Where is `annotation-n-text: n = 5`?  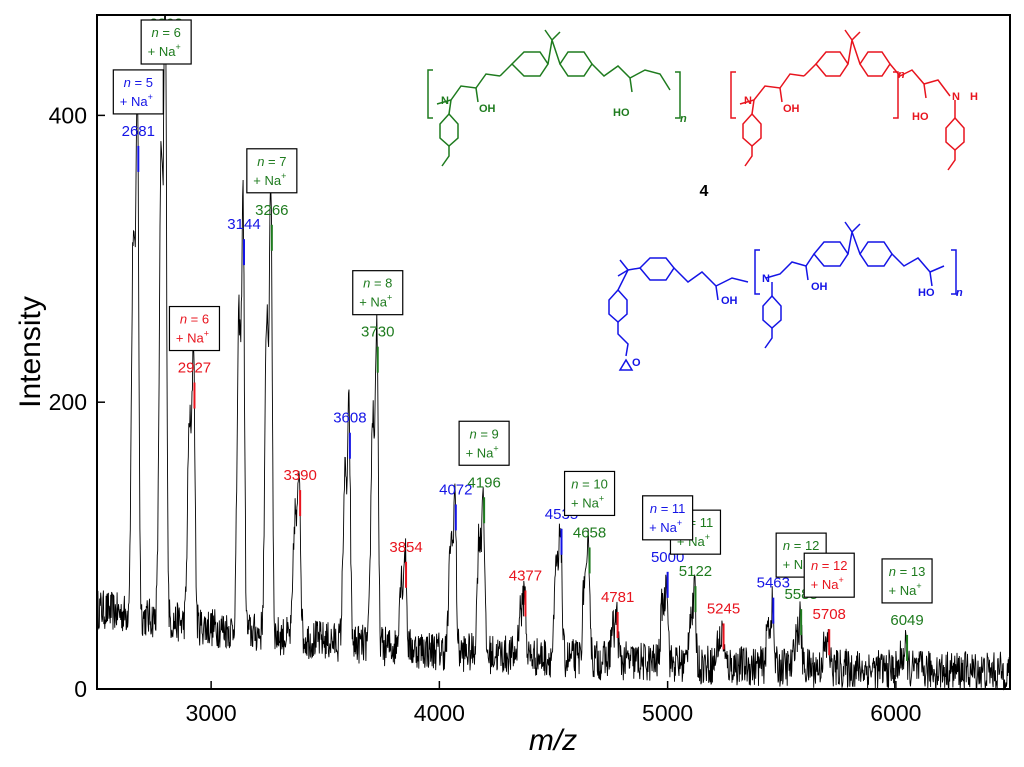
annotation-n-text: n = 5 is located at coordinates (138, 82).